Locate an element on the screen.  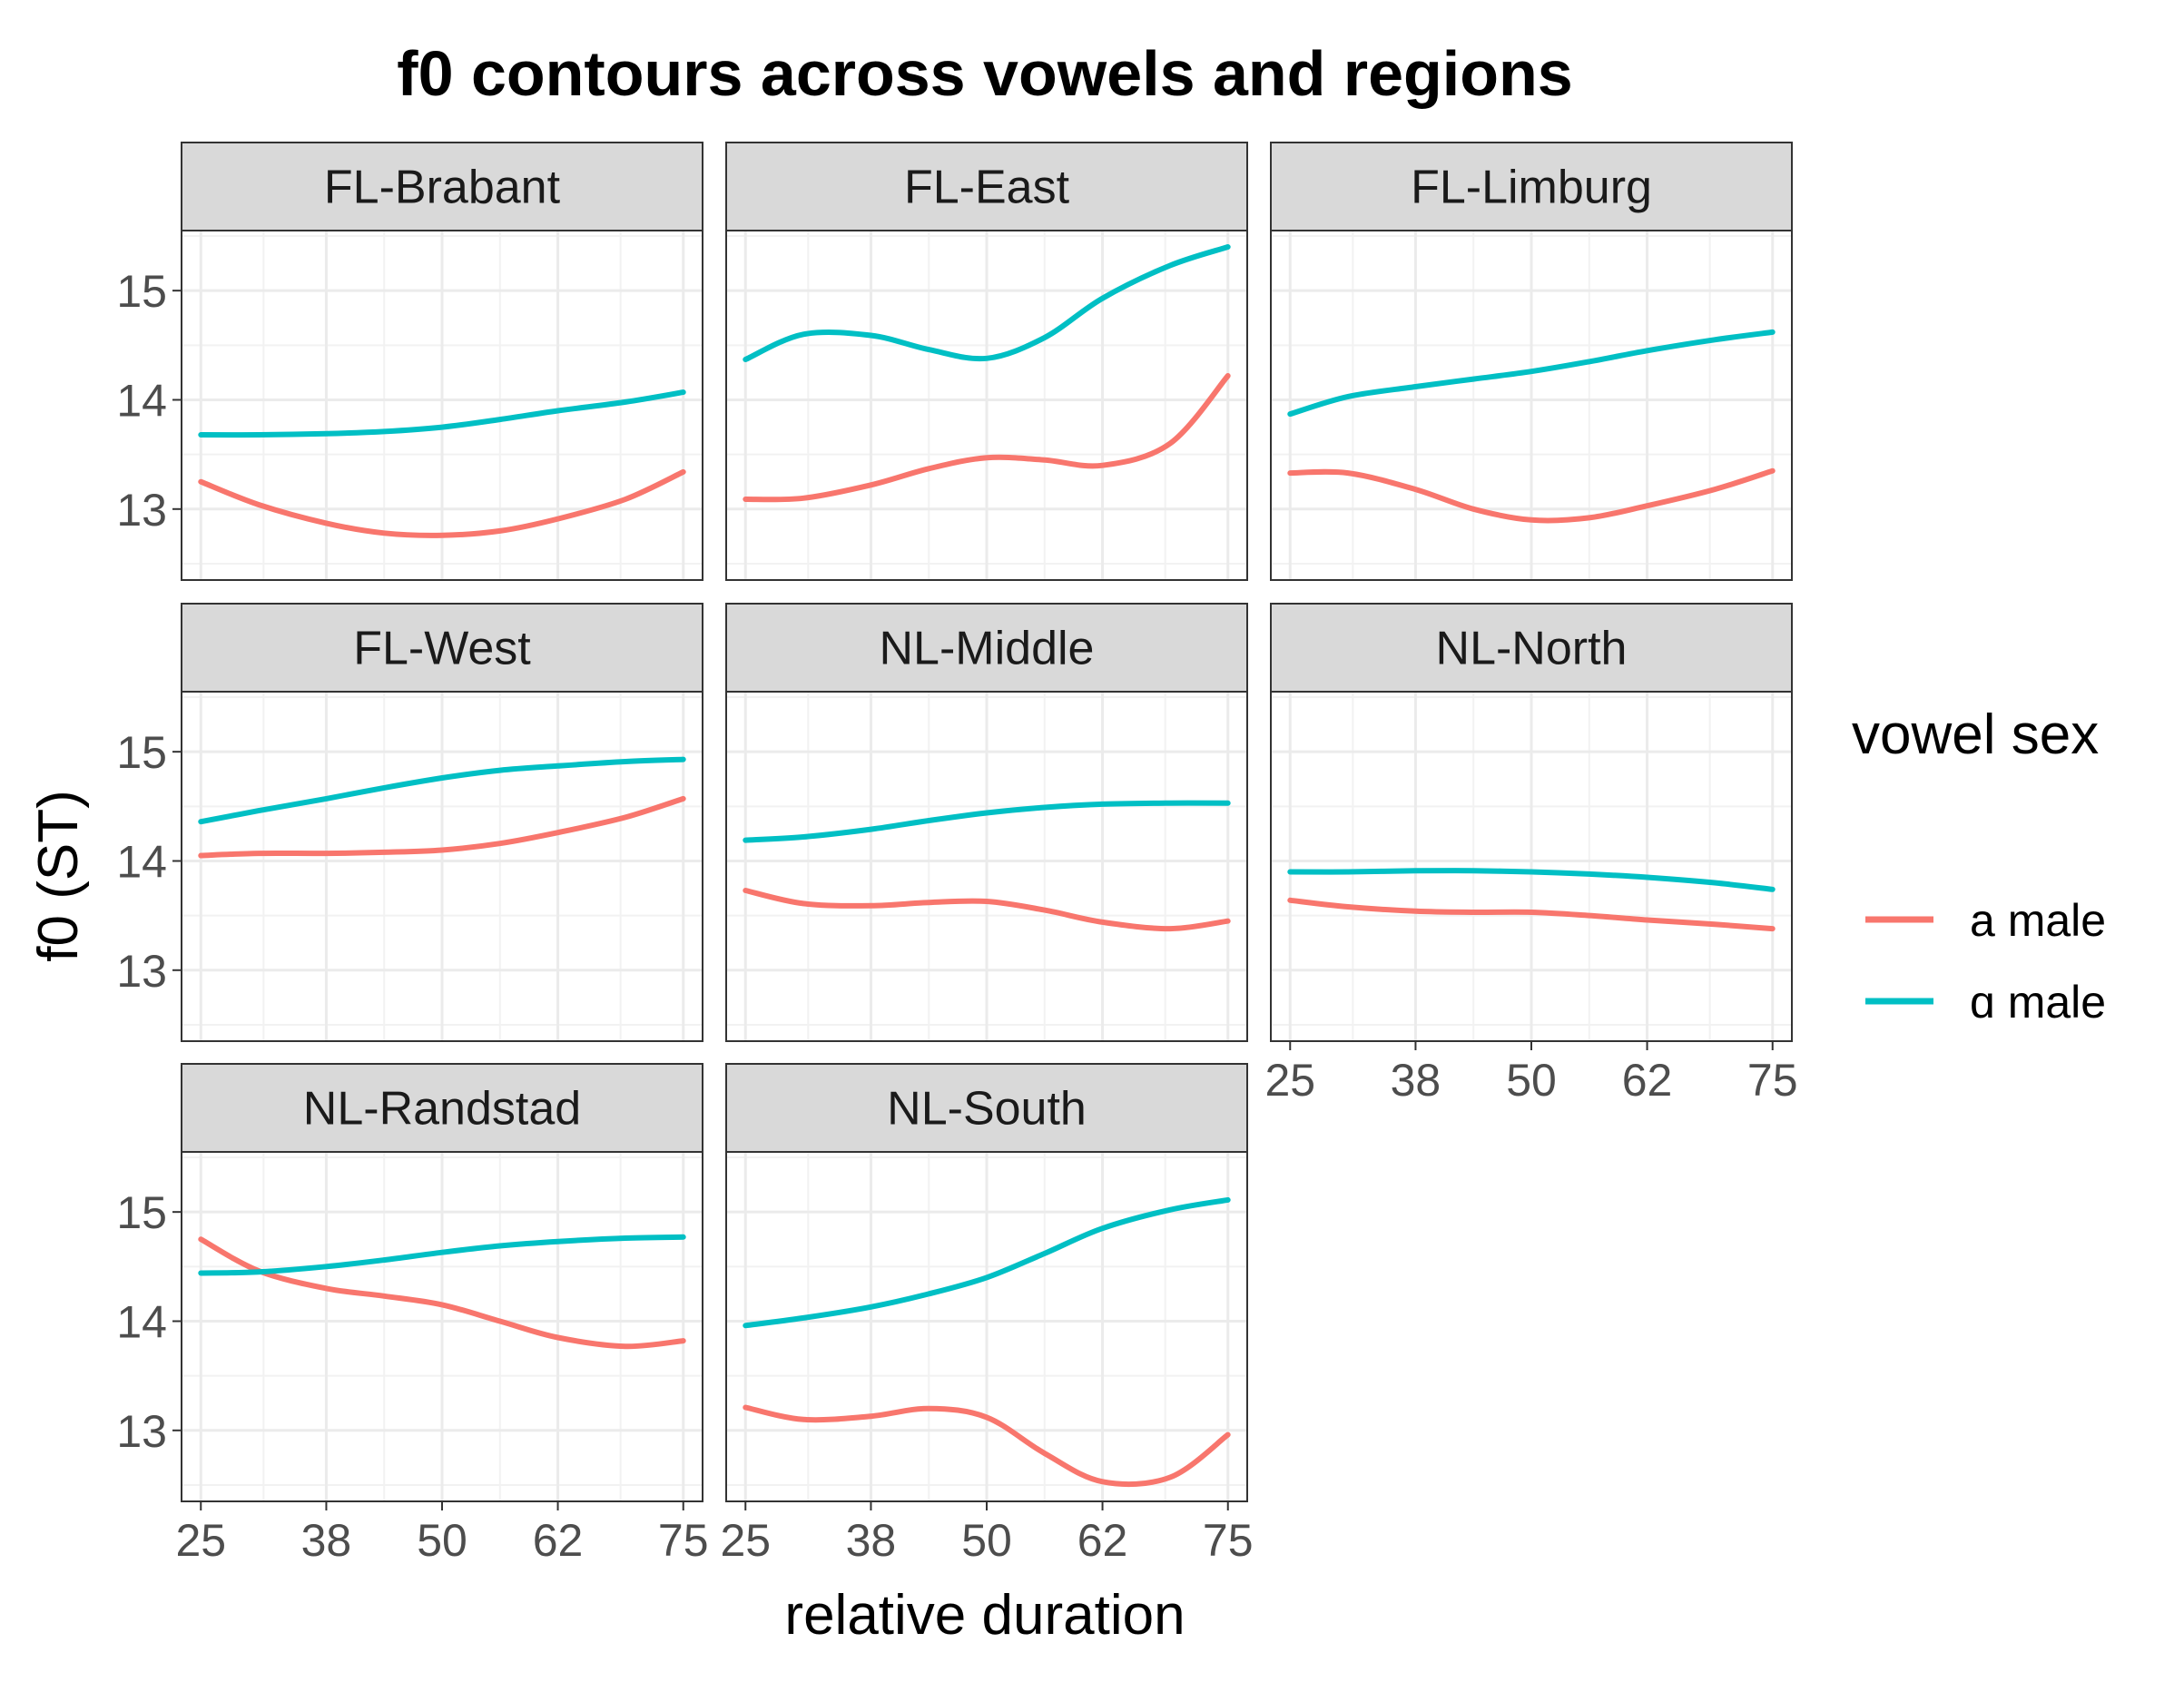
y-axis-title: f0 (ST) is located at coordinates (58, 875).